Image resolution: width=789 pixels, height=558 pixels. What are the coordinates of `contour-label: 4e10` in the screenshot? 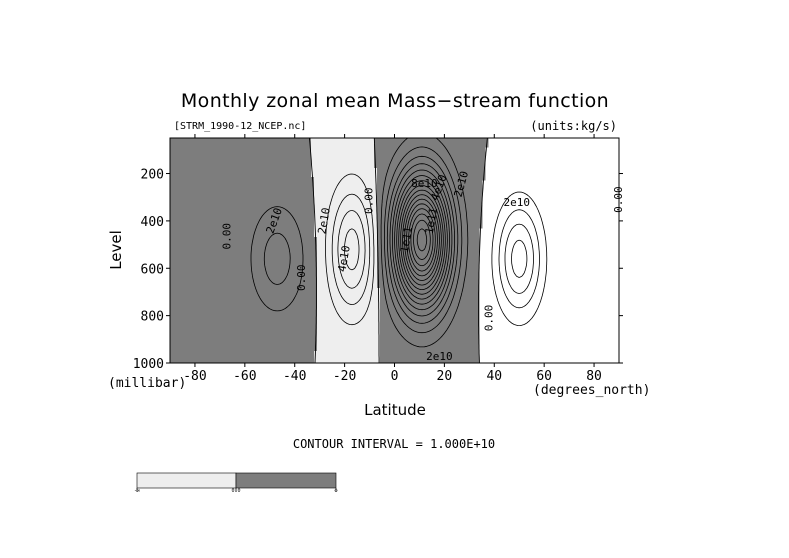 It's located at (343, 259).